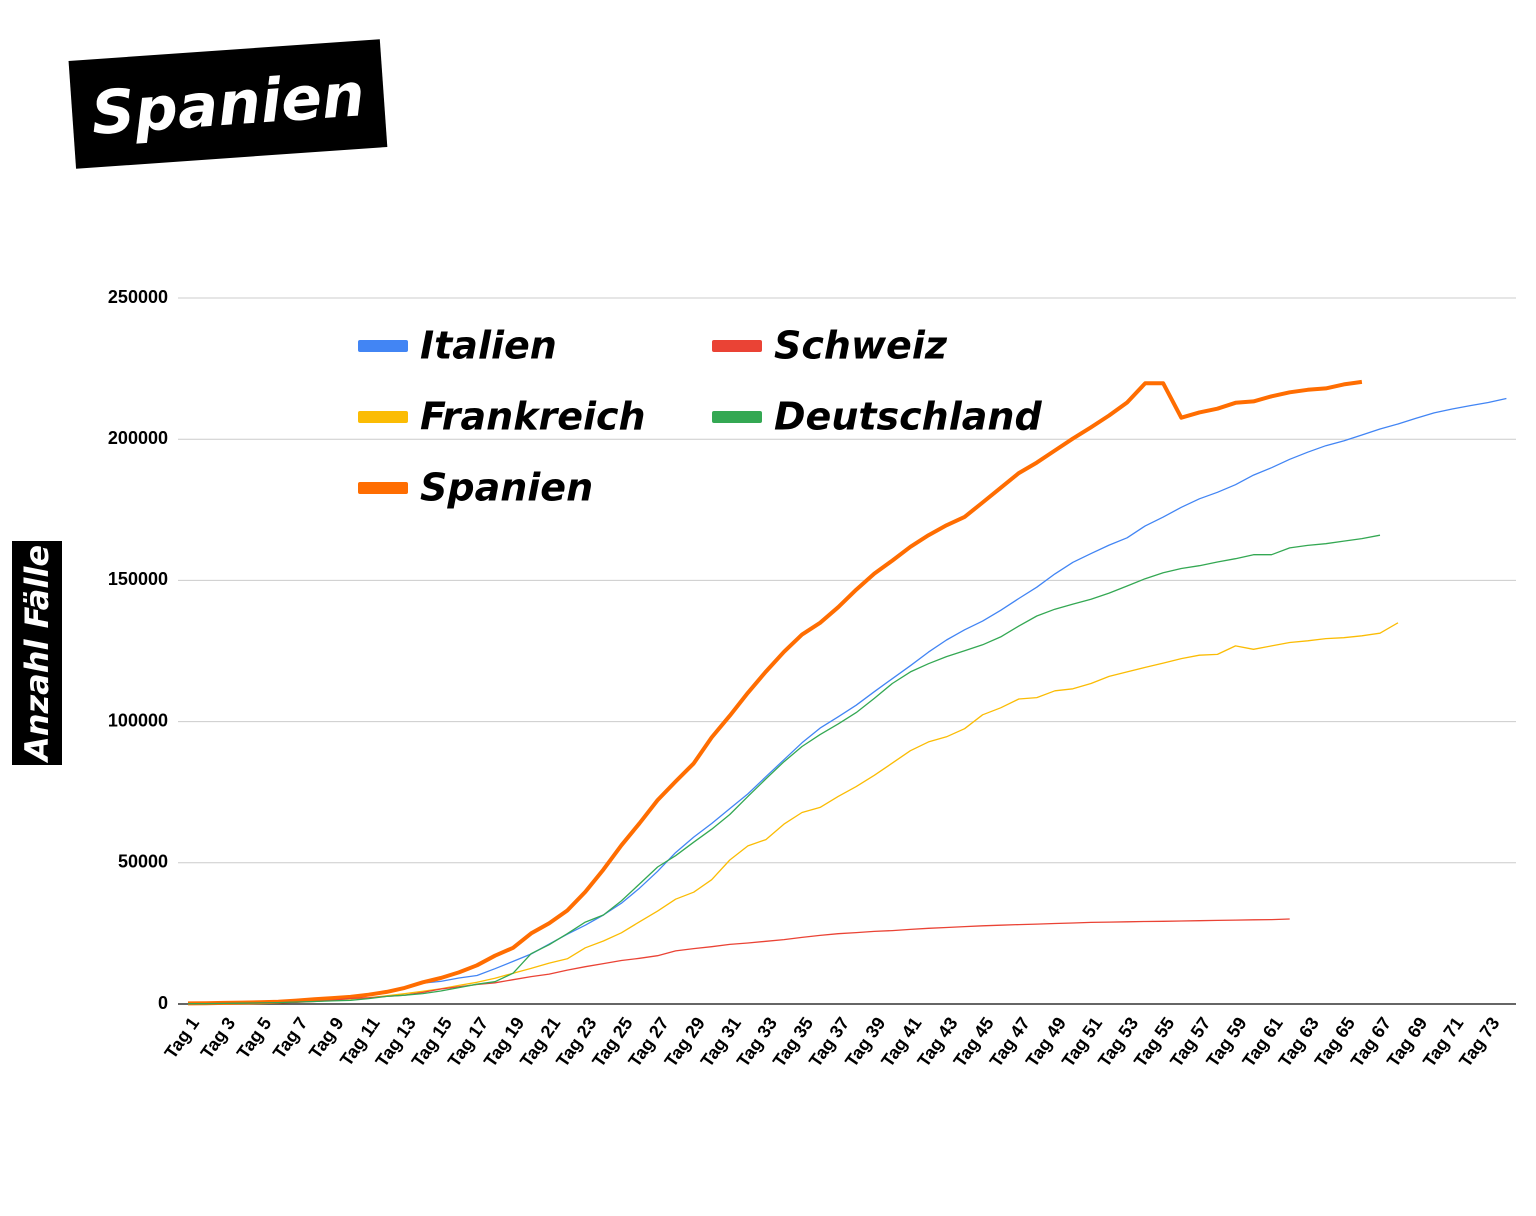 Image resolution: width=1536 pixels, height=1216 pixels. I want to click on x-tick-label: Tag 5, so click(254, 1038).